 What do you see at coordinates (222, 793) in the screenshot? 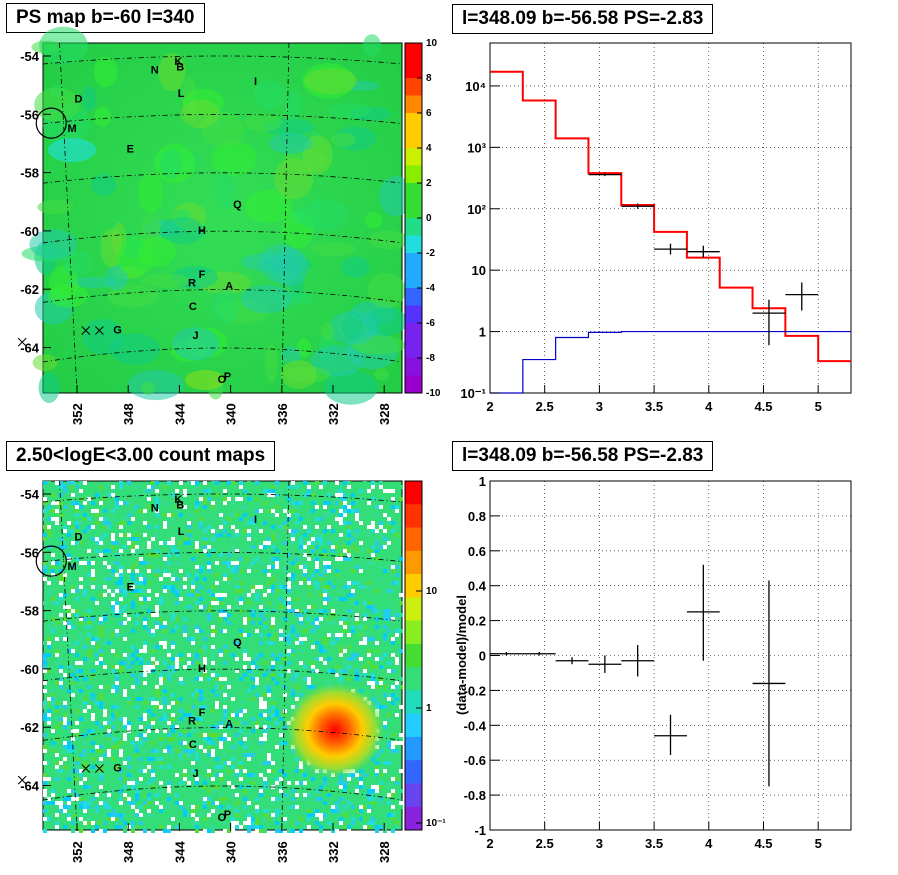
I see `latitude-grid-line` at bounding box center [222, 793].